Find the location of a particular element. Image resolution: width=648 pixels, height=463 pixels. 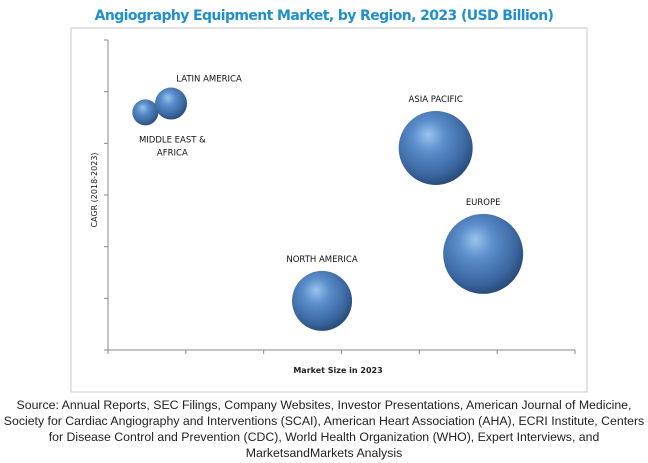

bubble-middle-east-africa is located at coordinates (145, 112).